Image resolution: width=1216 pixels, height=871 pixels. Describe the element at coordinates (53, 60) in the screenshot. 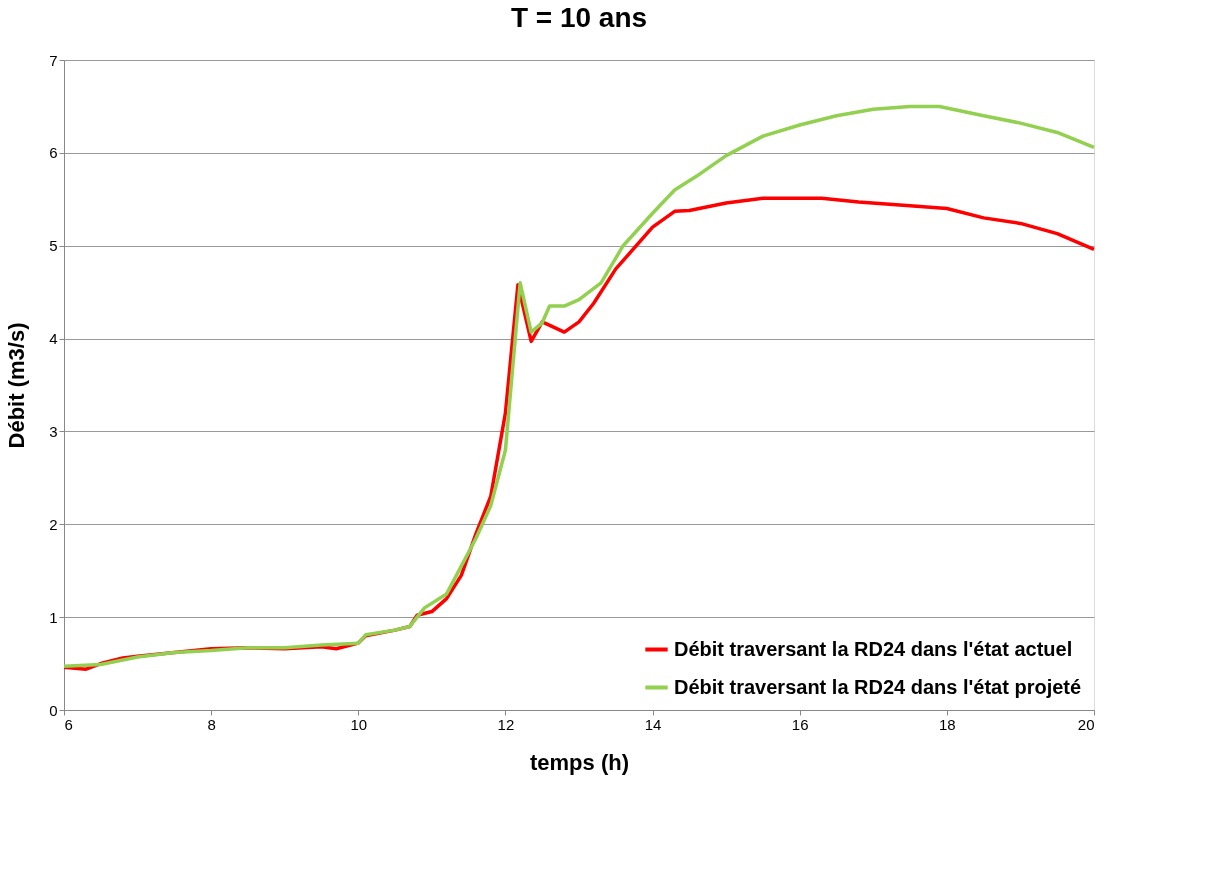

I see `y-tick-label: 7` at that location.